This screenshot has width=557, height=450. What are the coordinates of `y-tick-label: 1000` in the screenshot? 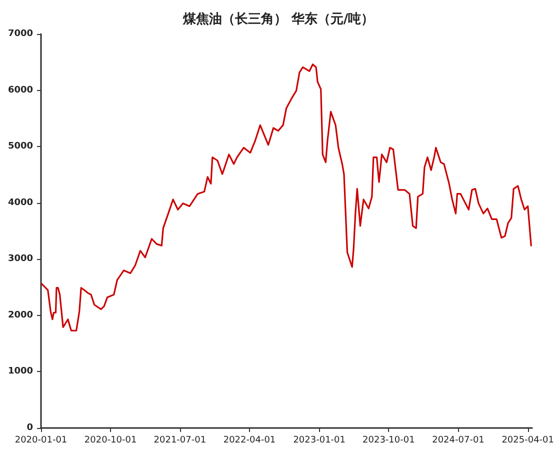 It's located at (20, 371).